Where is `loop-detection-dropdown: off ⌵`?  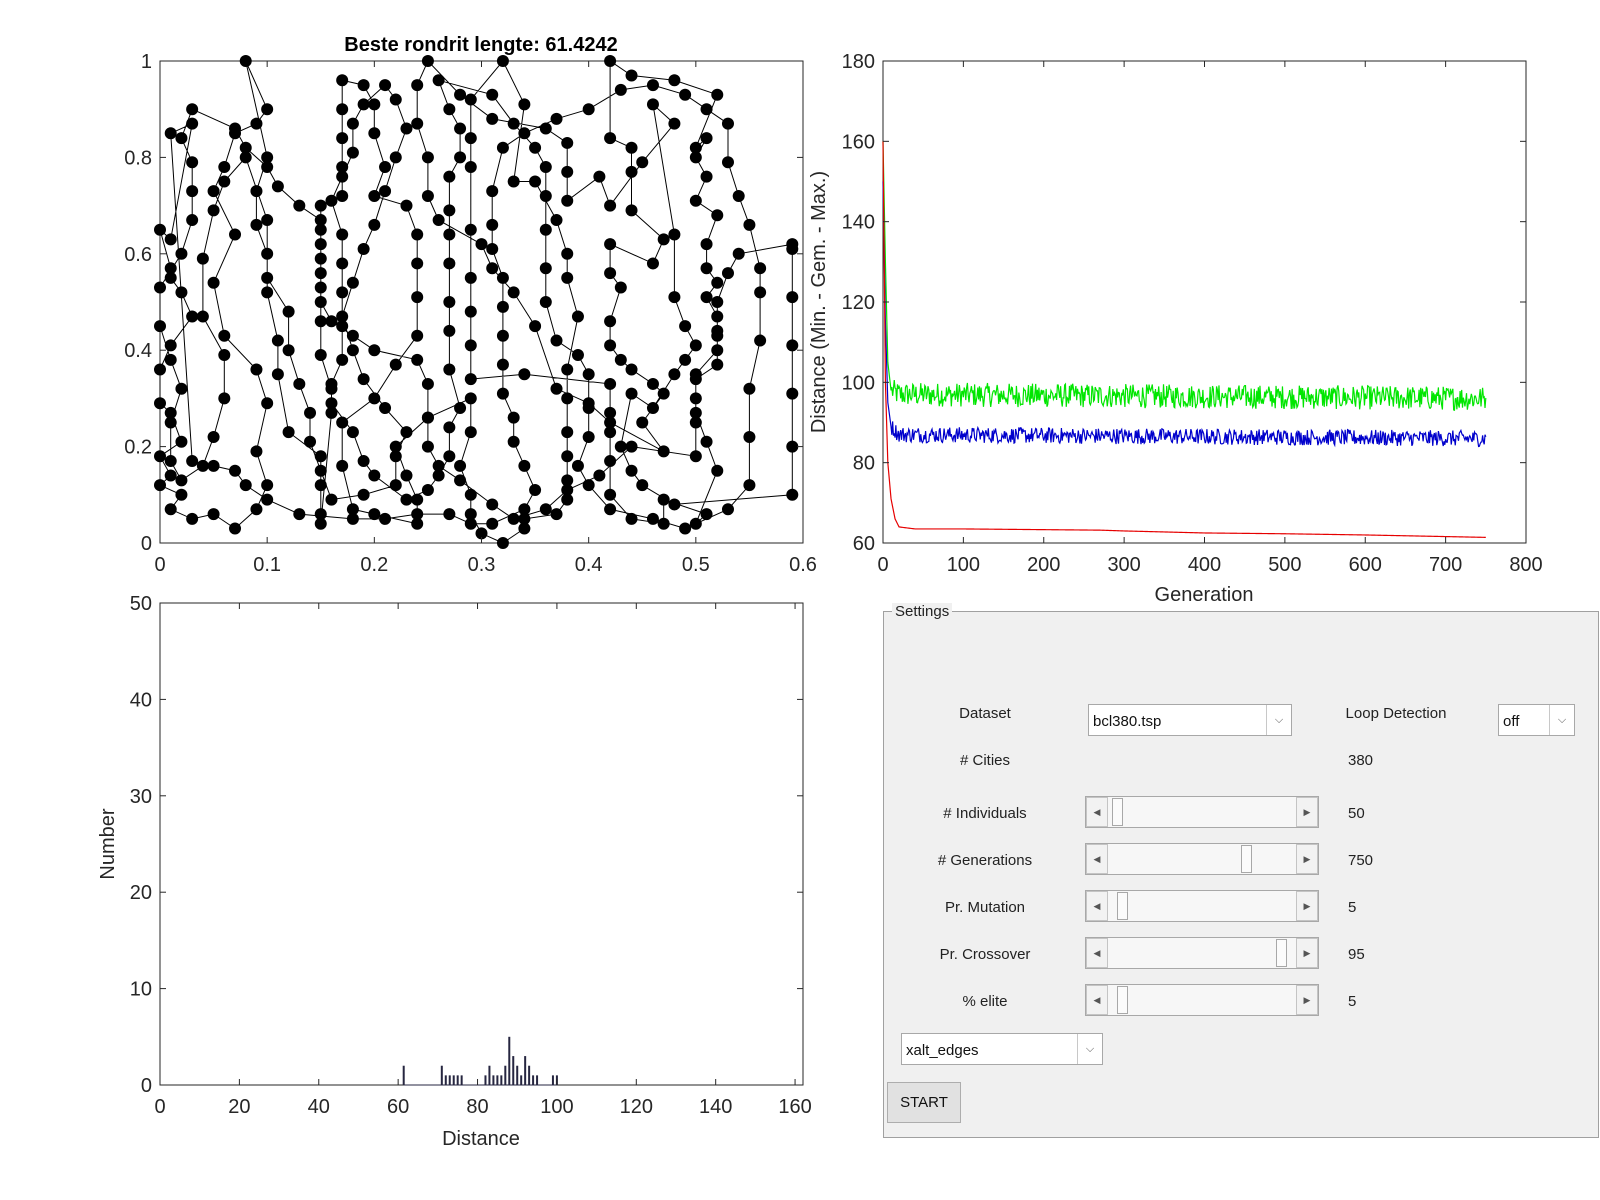 loop-detection-dropdown: off ⌵ is located at coordinates (1536, 720).